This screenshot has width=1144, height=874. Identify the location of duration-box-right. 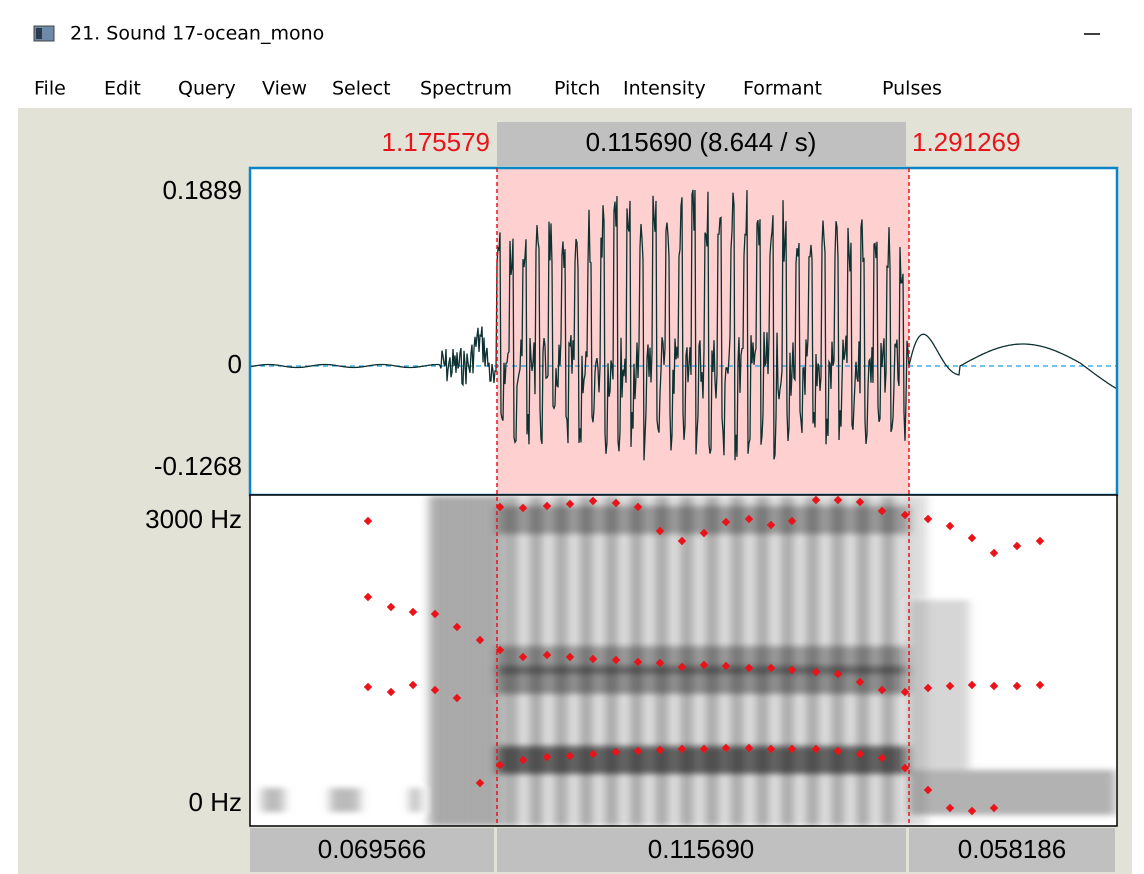
(1012, 850).